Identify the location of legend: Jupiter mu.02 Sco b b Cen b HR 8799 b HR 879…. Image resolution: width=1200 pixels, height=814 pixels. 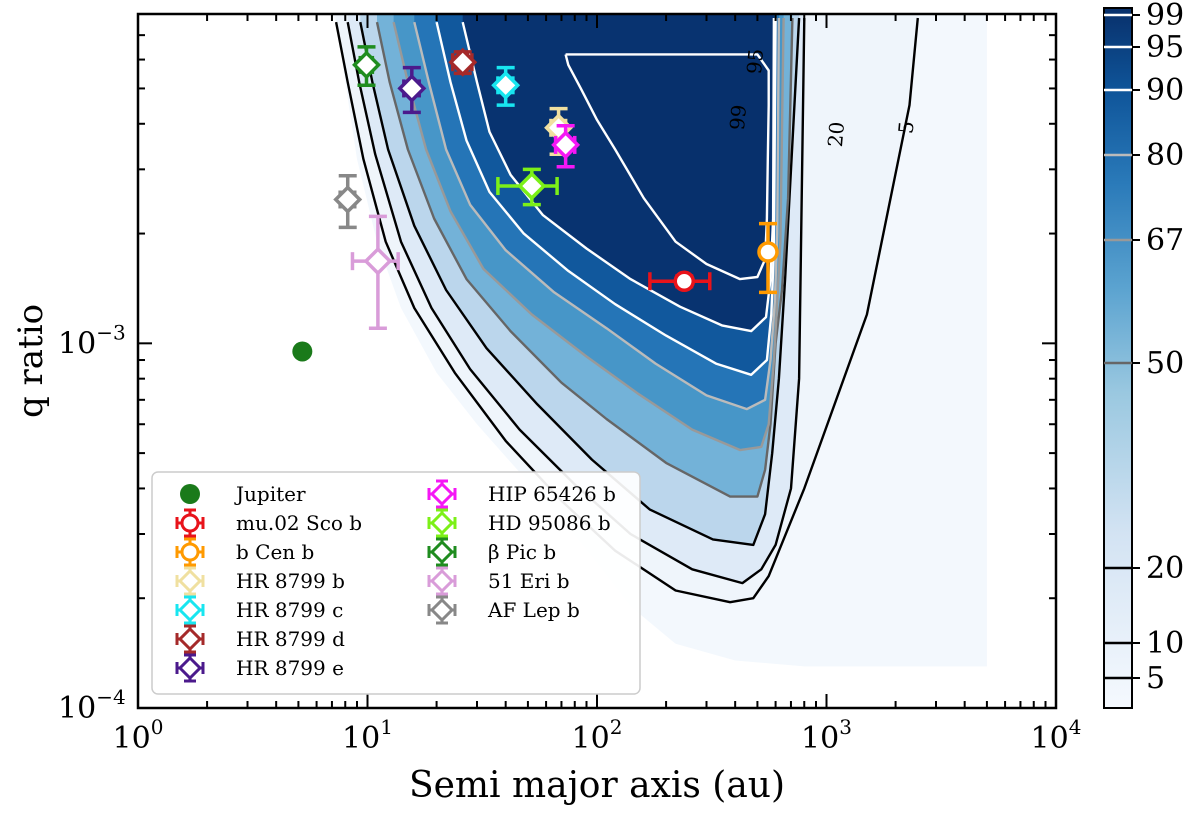
(396, 583).